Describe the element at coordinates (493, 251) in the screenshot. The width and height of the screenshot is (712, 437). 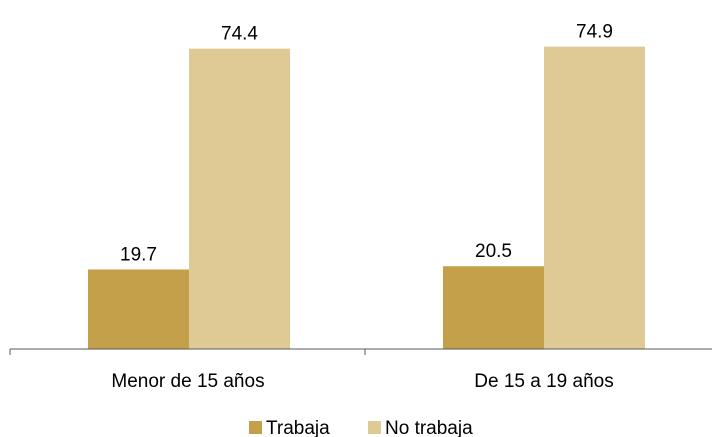
I see `value-label-trabaja-1: 20.5` at that location.